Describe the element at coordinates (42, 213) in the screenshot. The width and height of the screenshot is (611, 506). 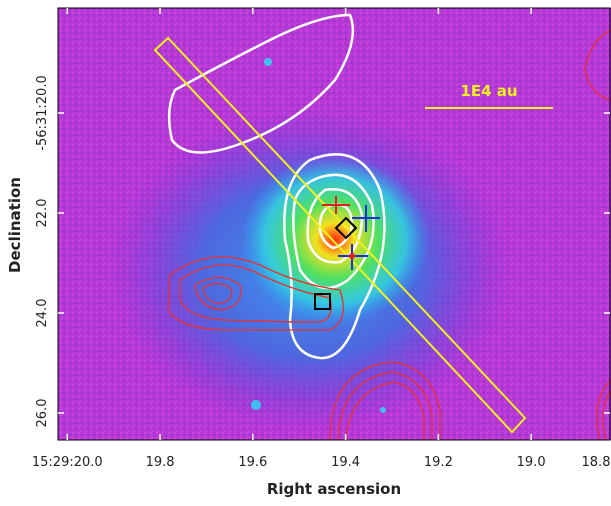
I see `y-tick-label: 22.0` at that location.